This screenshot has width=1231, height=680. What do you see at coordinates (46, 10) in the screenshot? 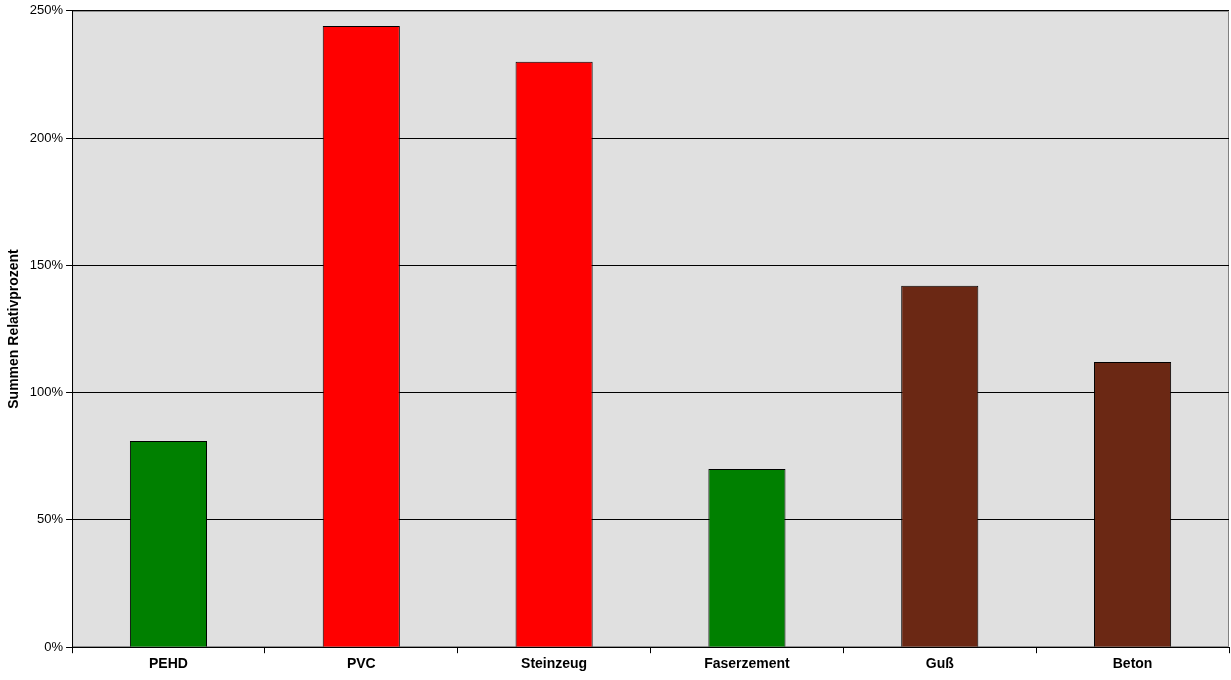
I see `y-tick-label: 250%` at bounding box center [46, 10].